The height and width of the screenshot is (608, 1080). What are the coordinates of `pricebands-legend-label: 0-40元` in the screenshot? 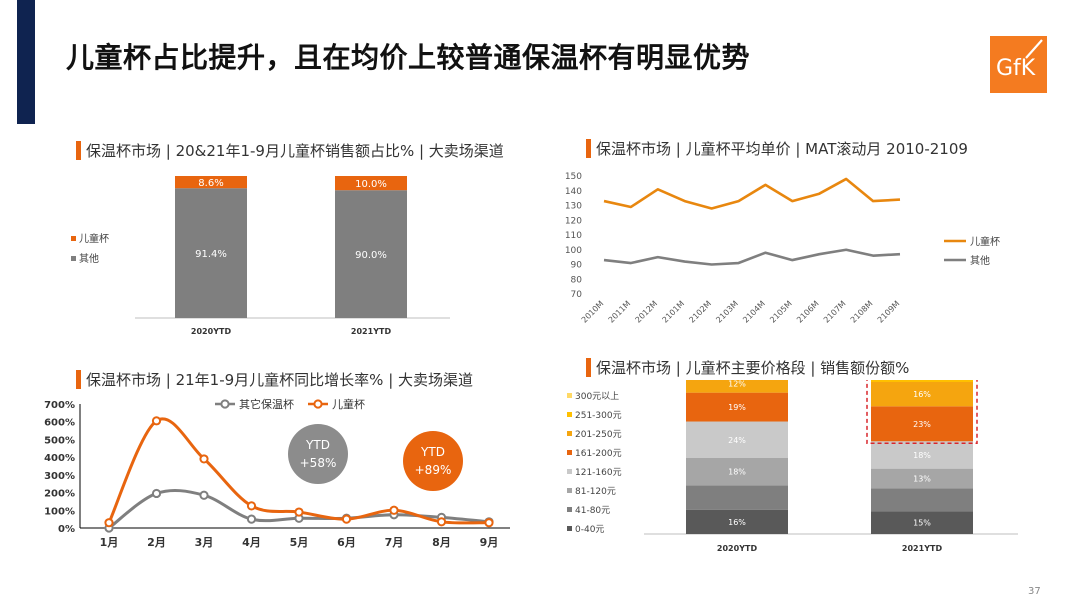 It's located at (589, 530).